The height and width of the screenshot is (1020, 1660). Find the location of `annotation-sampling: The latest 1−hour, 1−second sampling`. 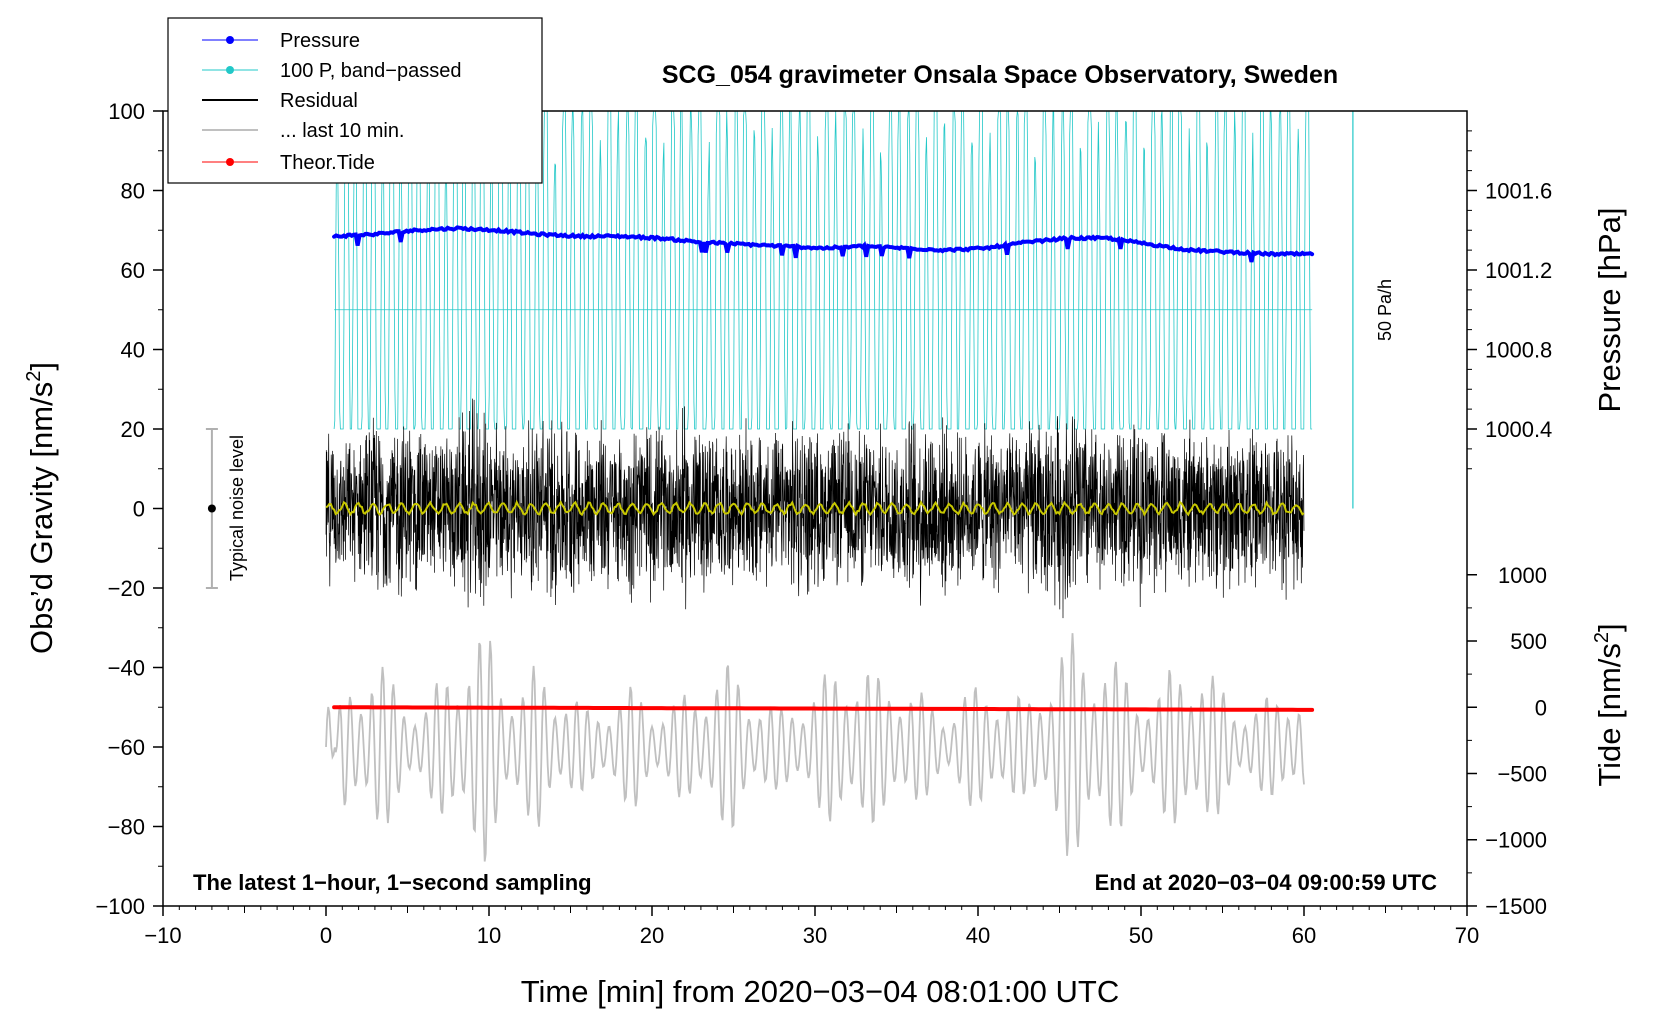

annotation-sampling: The latest 1−hour, 1−second sampling is located at coordinates (392, 882).